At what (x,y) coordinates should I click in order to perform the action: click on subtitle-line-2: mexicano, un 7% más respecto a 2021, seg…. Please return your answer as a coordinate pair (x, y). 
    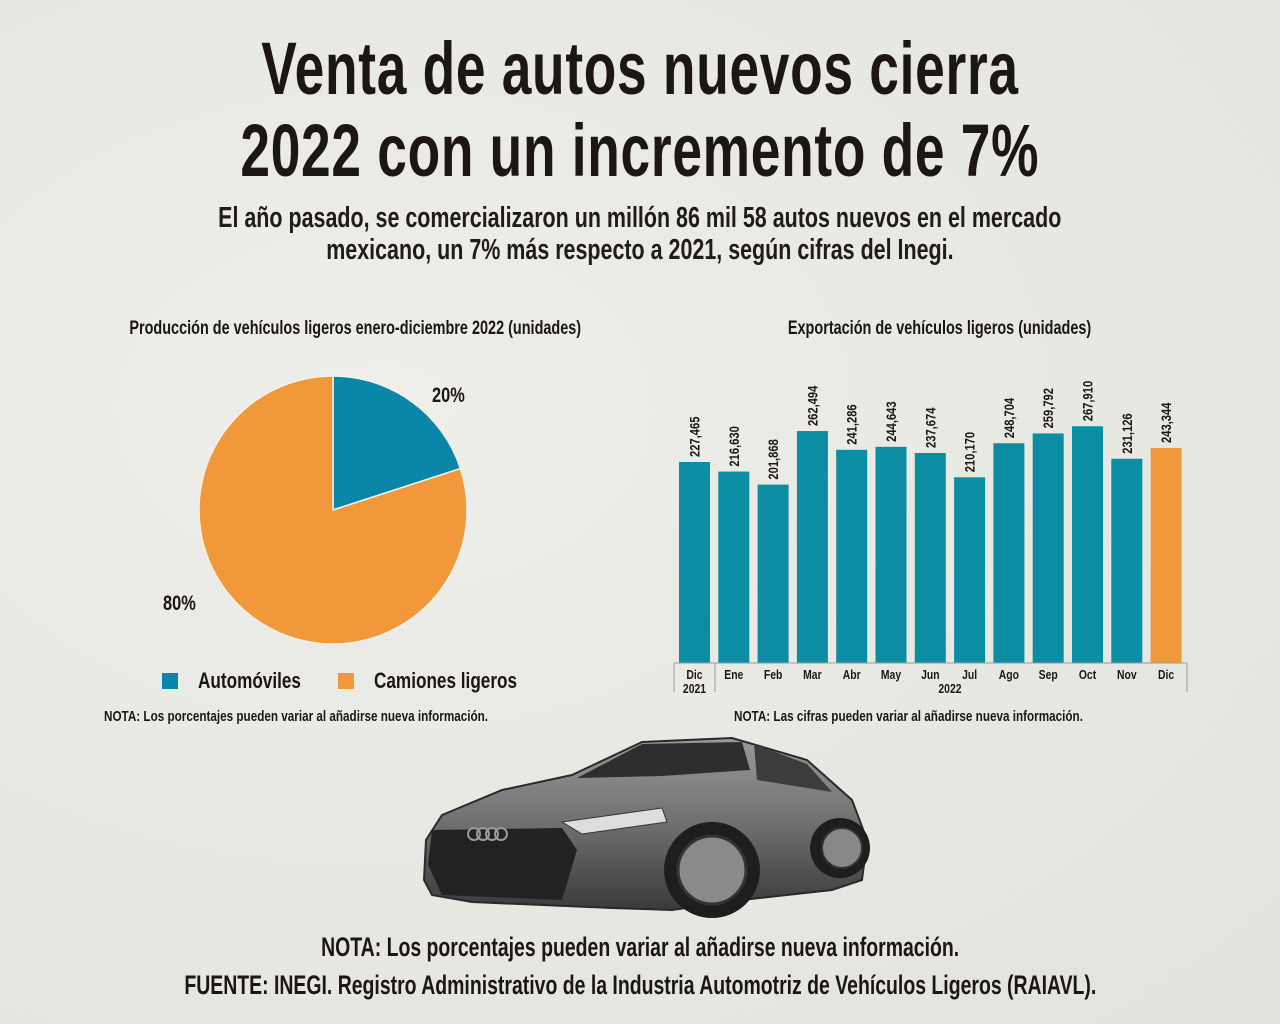
    Looking at the image, I should click on (640, 250).